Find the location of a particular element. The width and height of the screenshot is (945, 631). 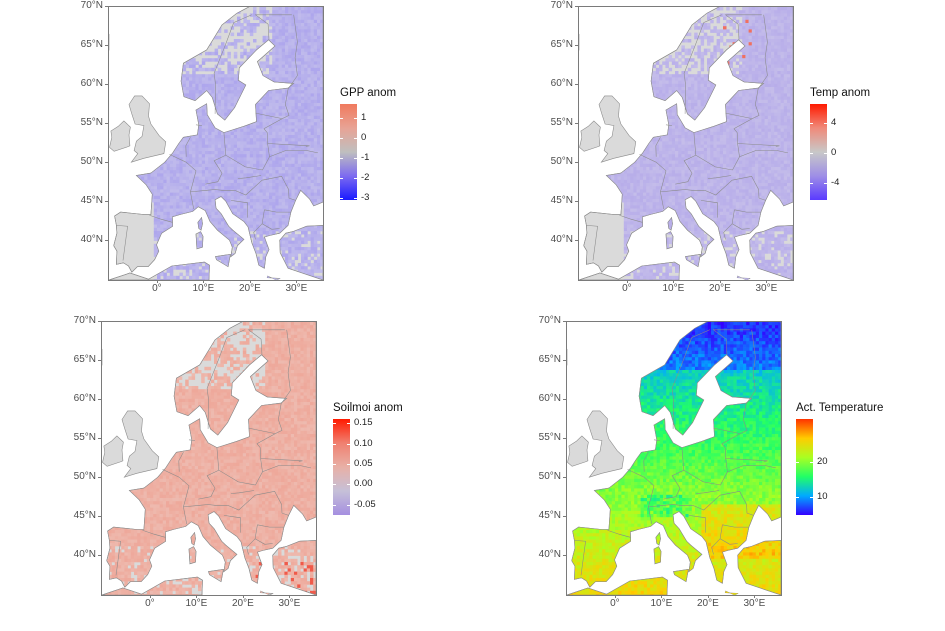

legend-title: Soilmoi anom is located at coordinates (368, 408).